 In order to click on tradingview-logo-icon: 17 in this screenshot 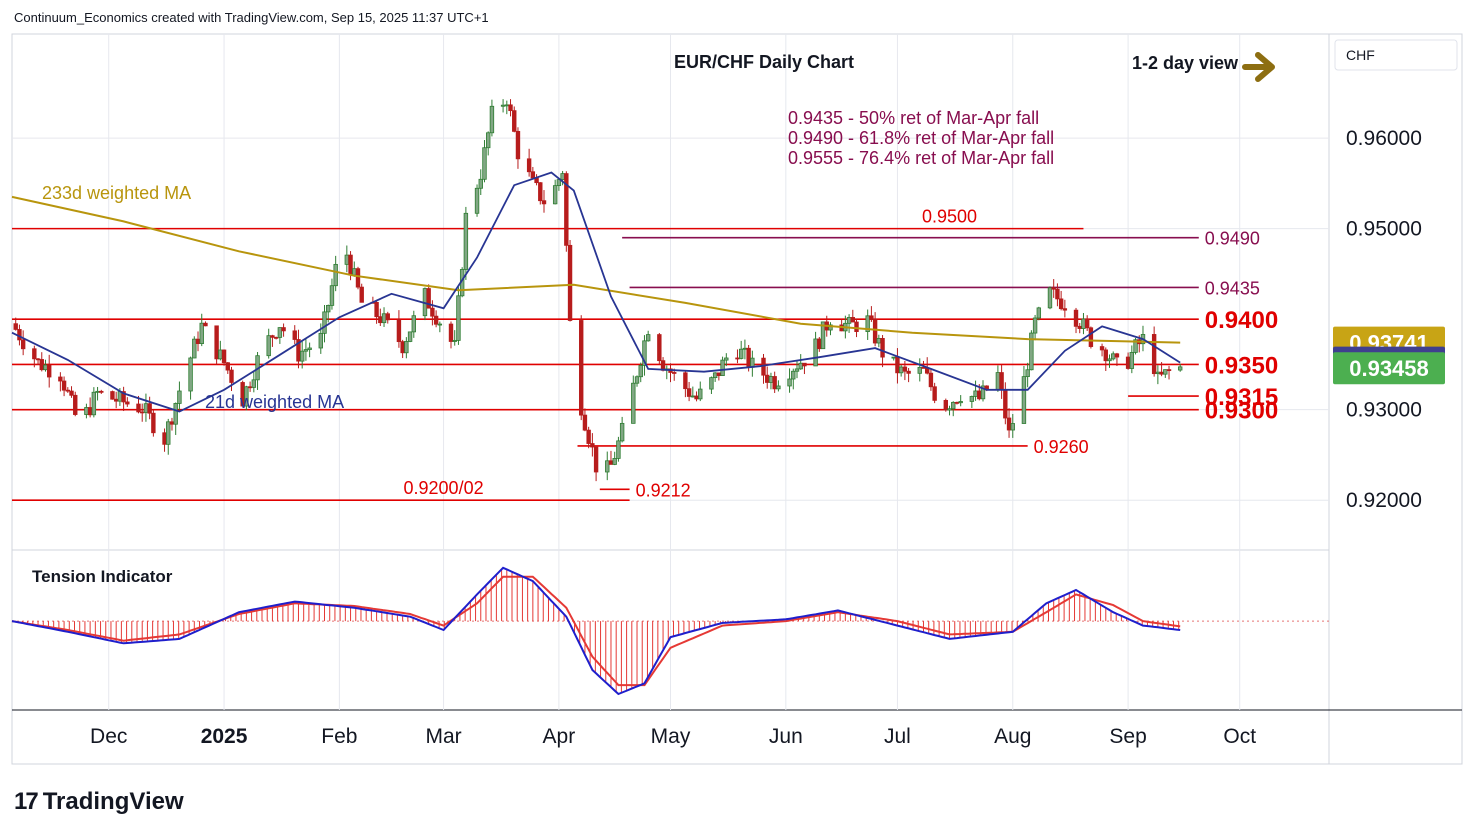, I will do `click(26, 801)`.